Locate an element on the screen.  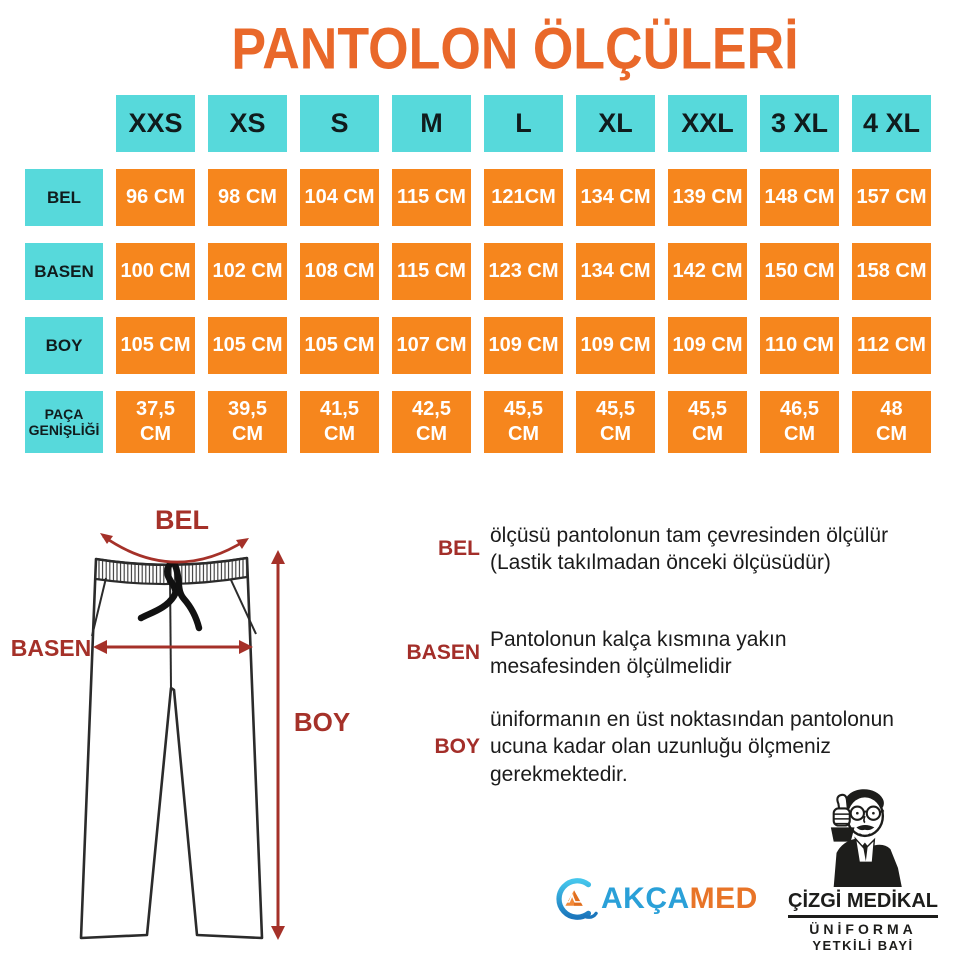
measurement-cell: 100 CM is located at coordinates (155, 271).